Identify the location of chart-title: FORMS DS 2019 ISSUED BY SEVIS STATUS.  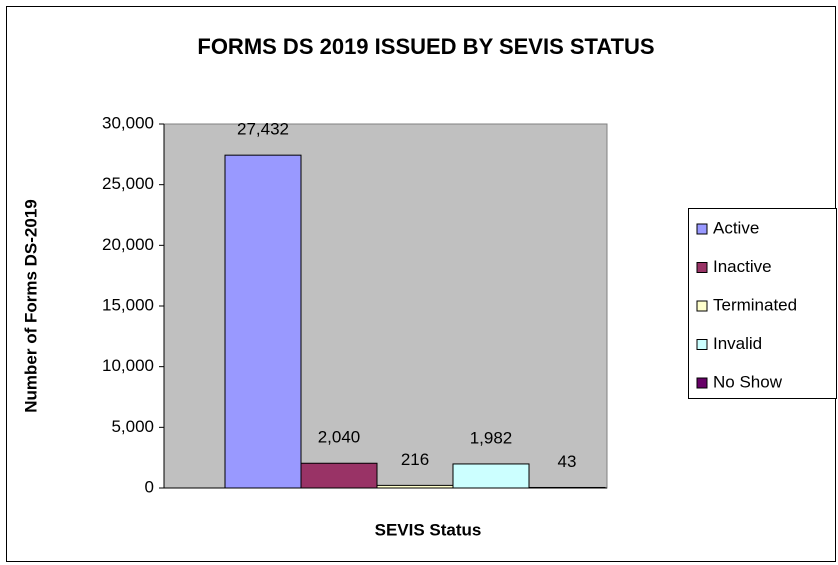
(425, 46).